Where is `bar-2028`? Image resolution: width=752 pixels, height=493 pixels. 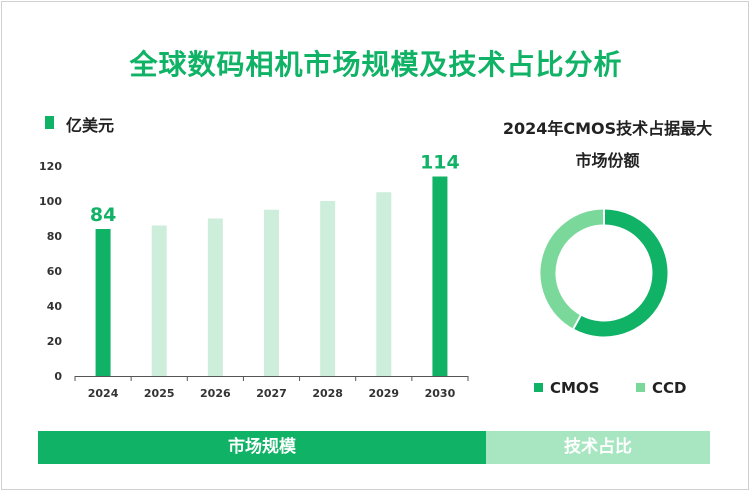
bar-2028 is located at coordinates (328, 288).